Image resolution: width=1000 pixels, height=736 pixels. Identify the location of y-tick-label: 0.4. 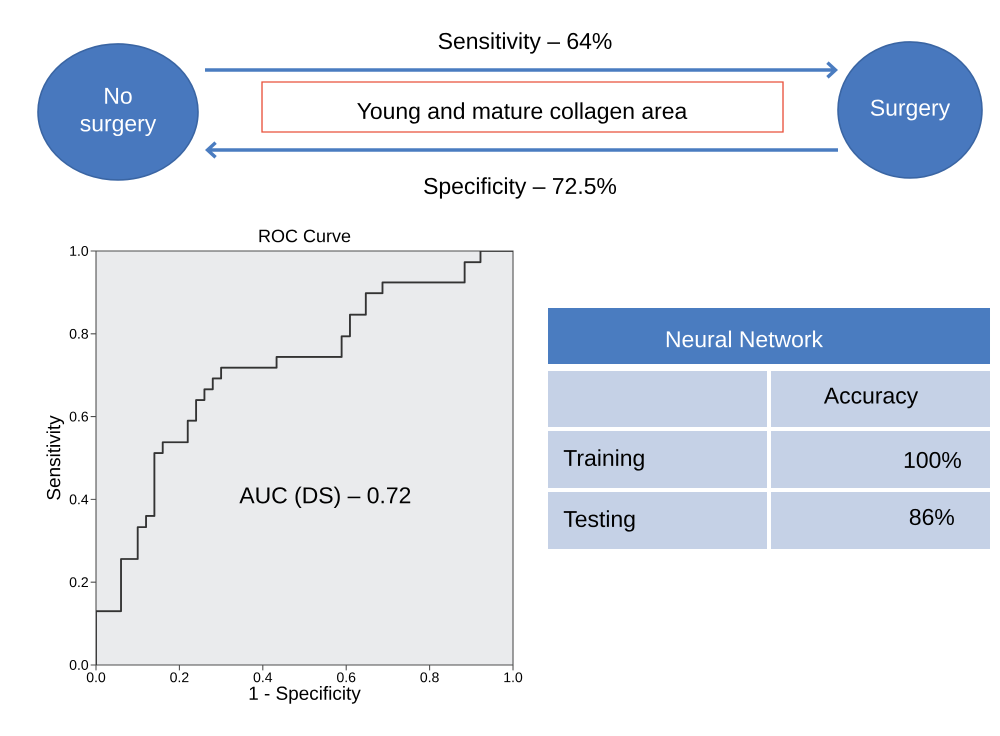
(79, 499).